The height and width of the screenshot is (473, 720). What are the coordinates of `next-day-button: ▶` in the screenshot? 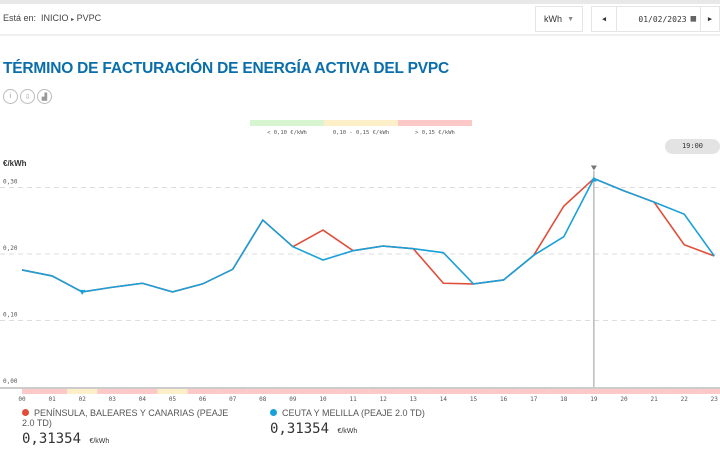 It's located at (709, 19).